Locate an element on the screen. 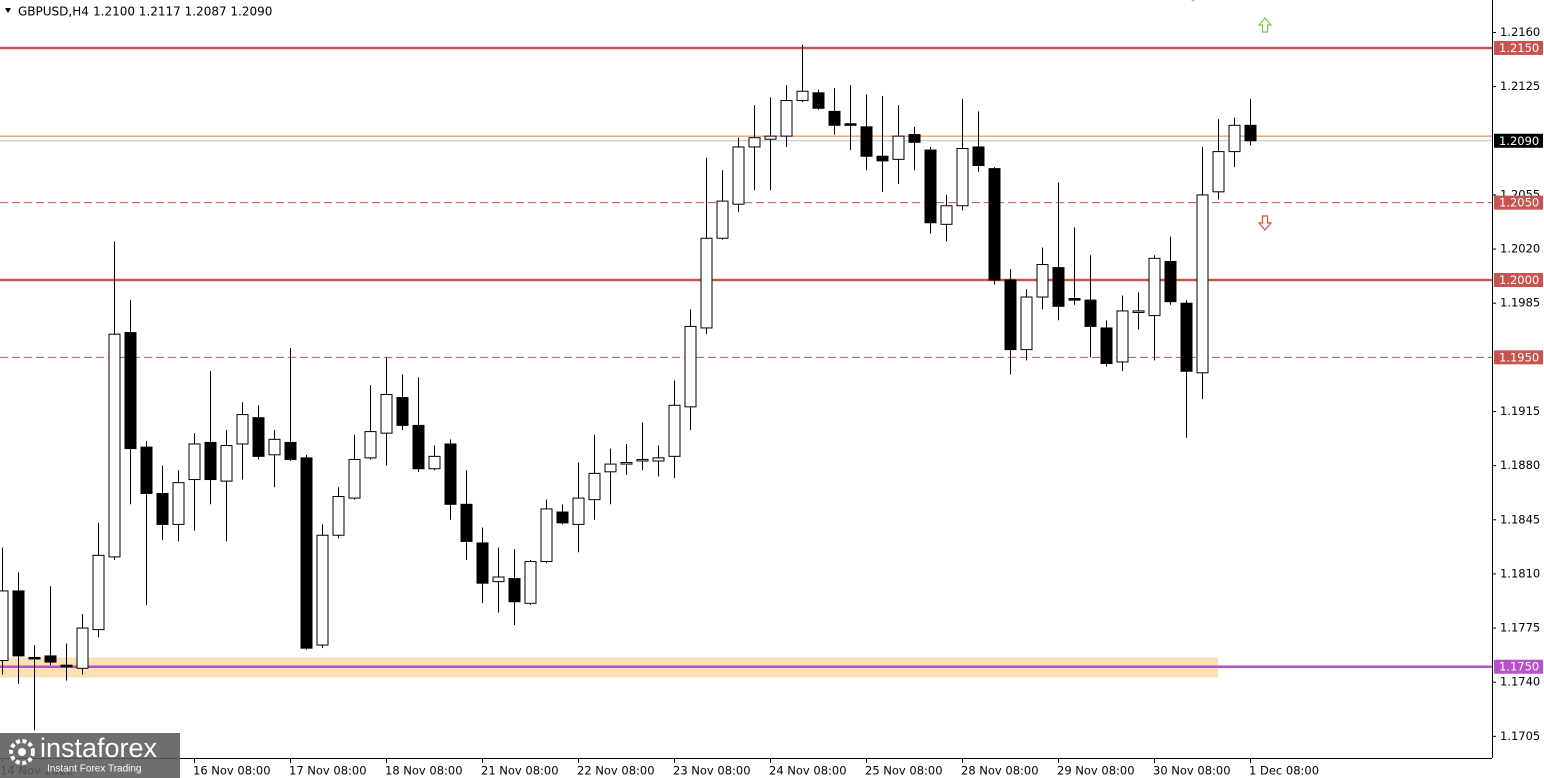 This screenshot has height=778, width=1544. x-tick-label: 1 Dec 08:00 is located at coordinates (1284, 771).